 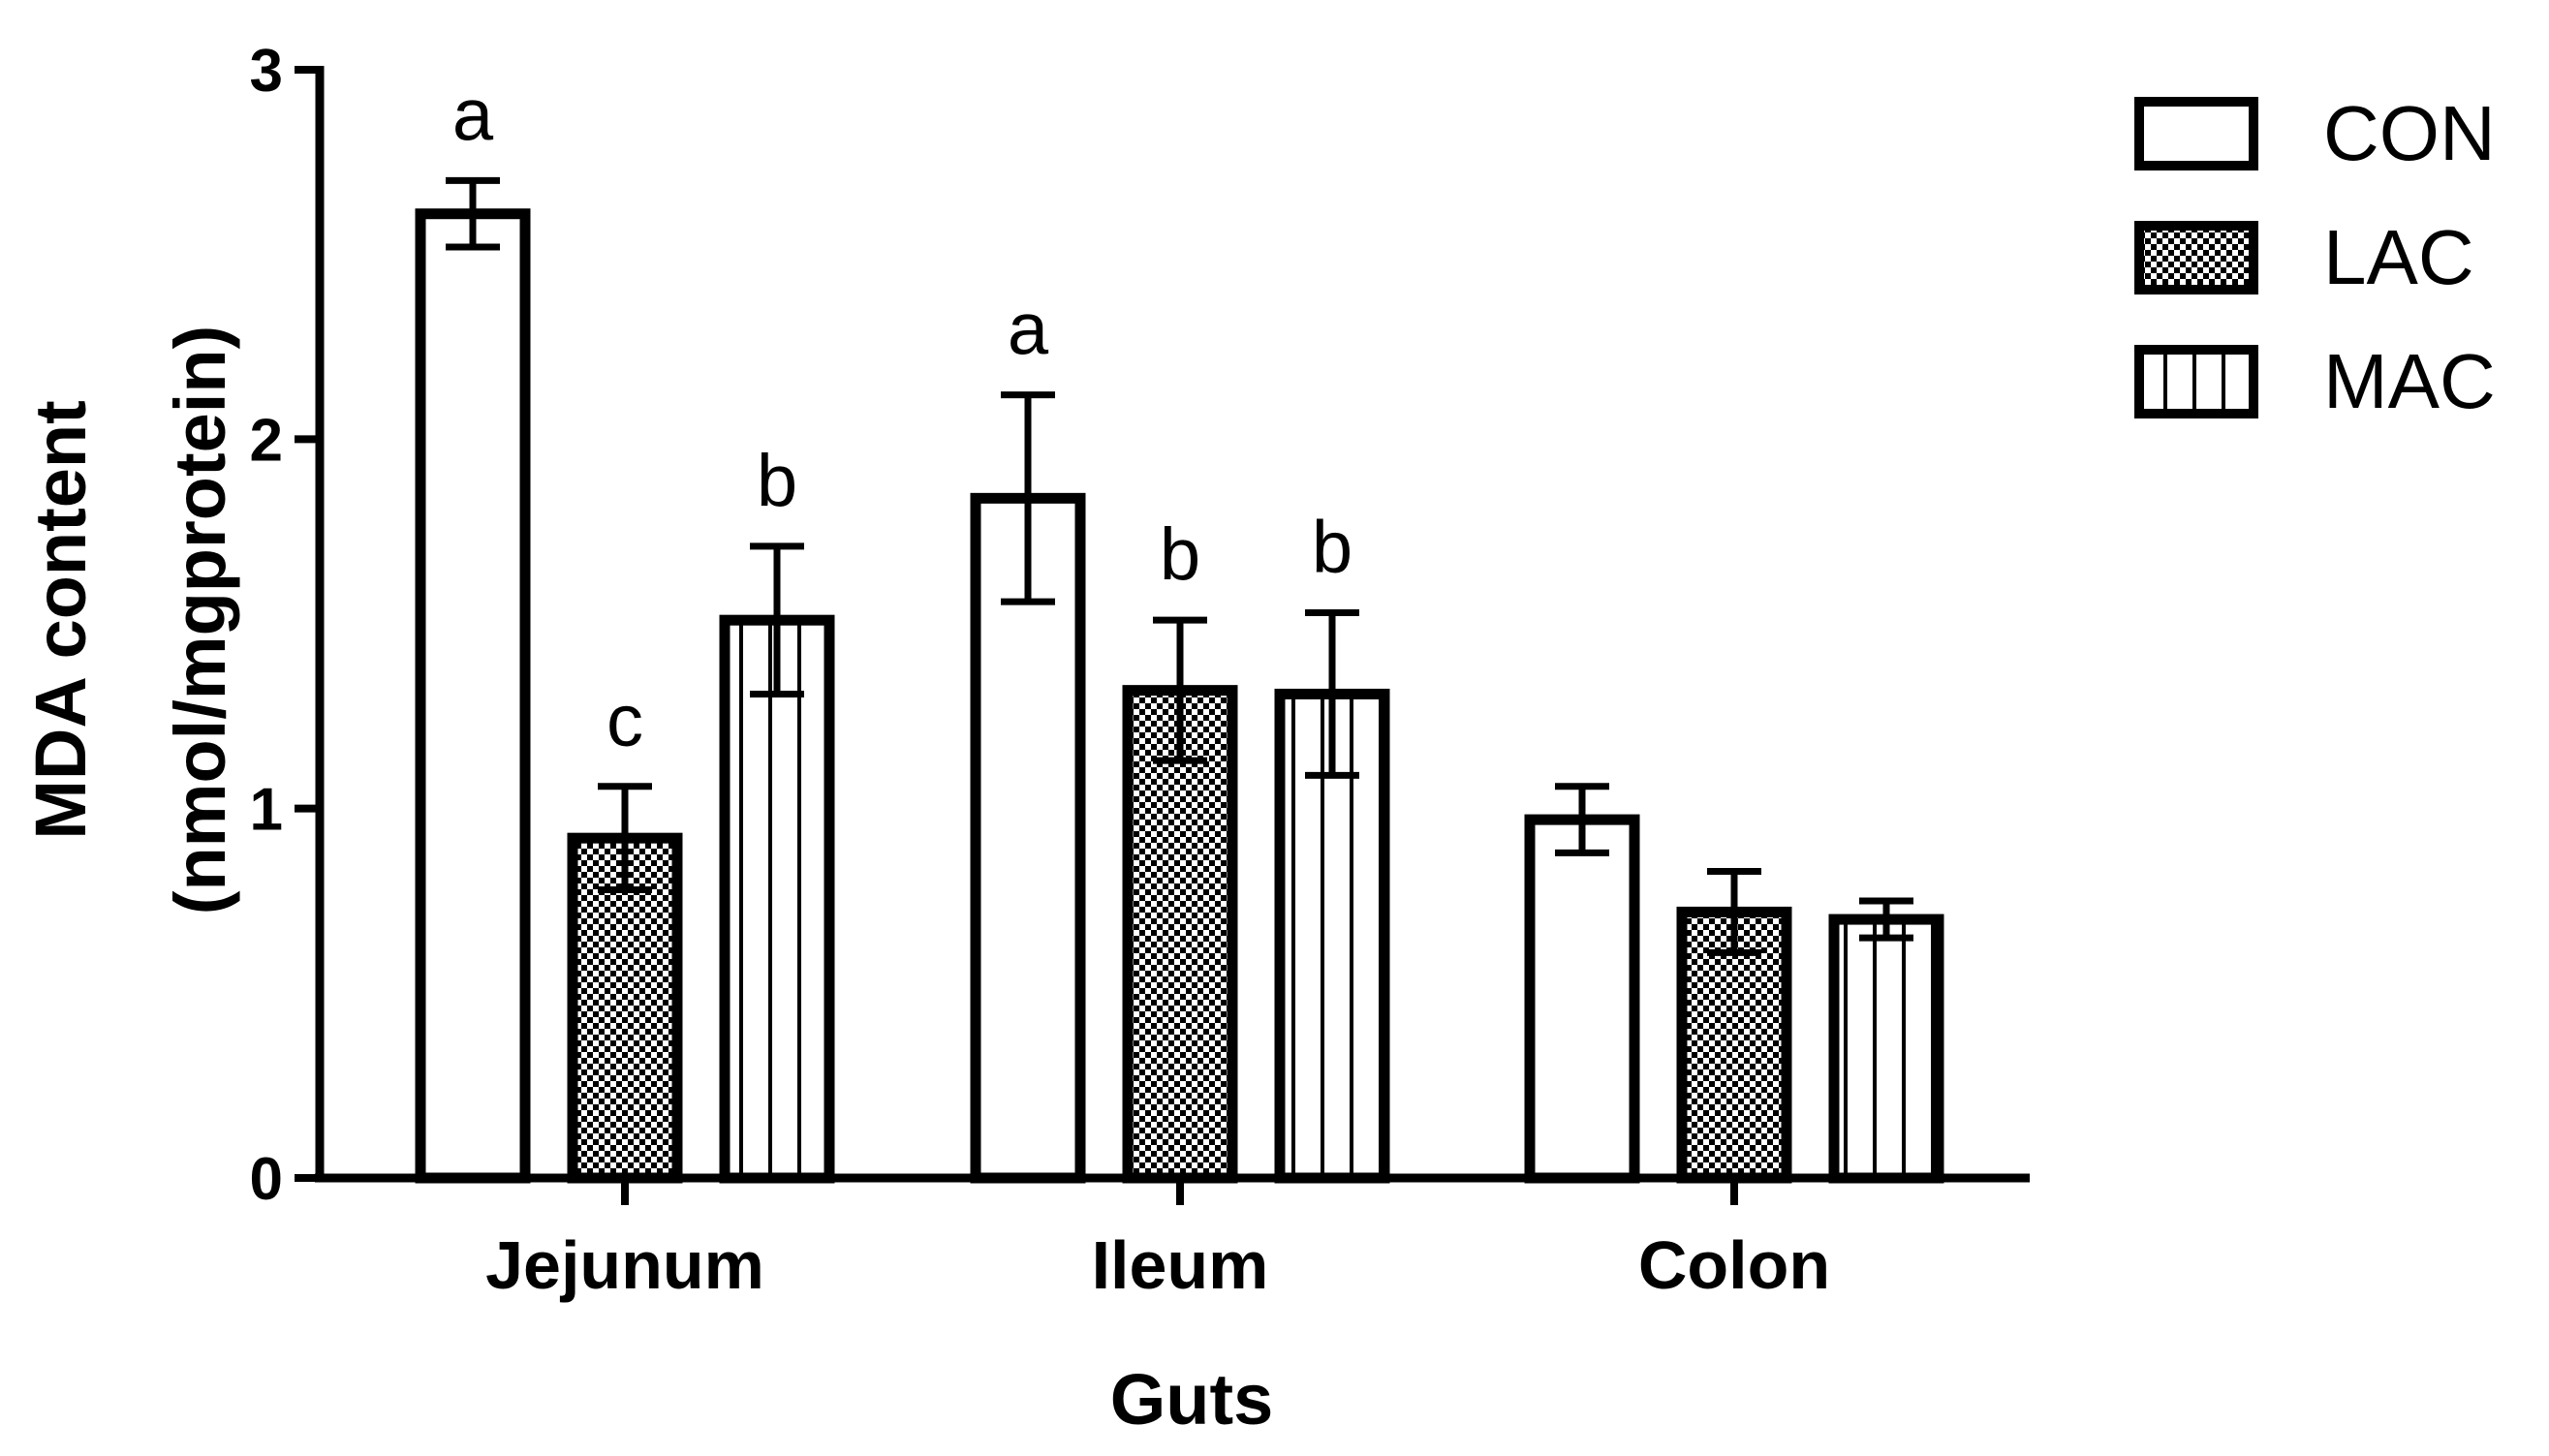 I want to click on category-label-ileum: Ileum, so click(x=1181, y=1265).